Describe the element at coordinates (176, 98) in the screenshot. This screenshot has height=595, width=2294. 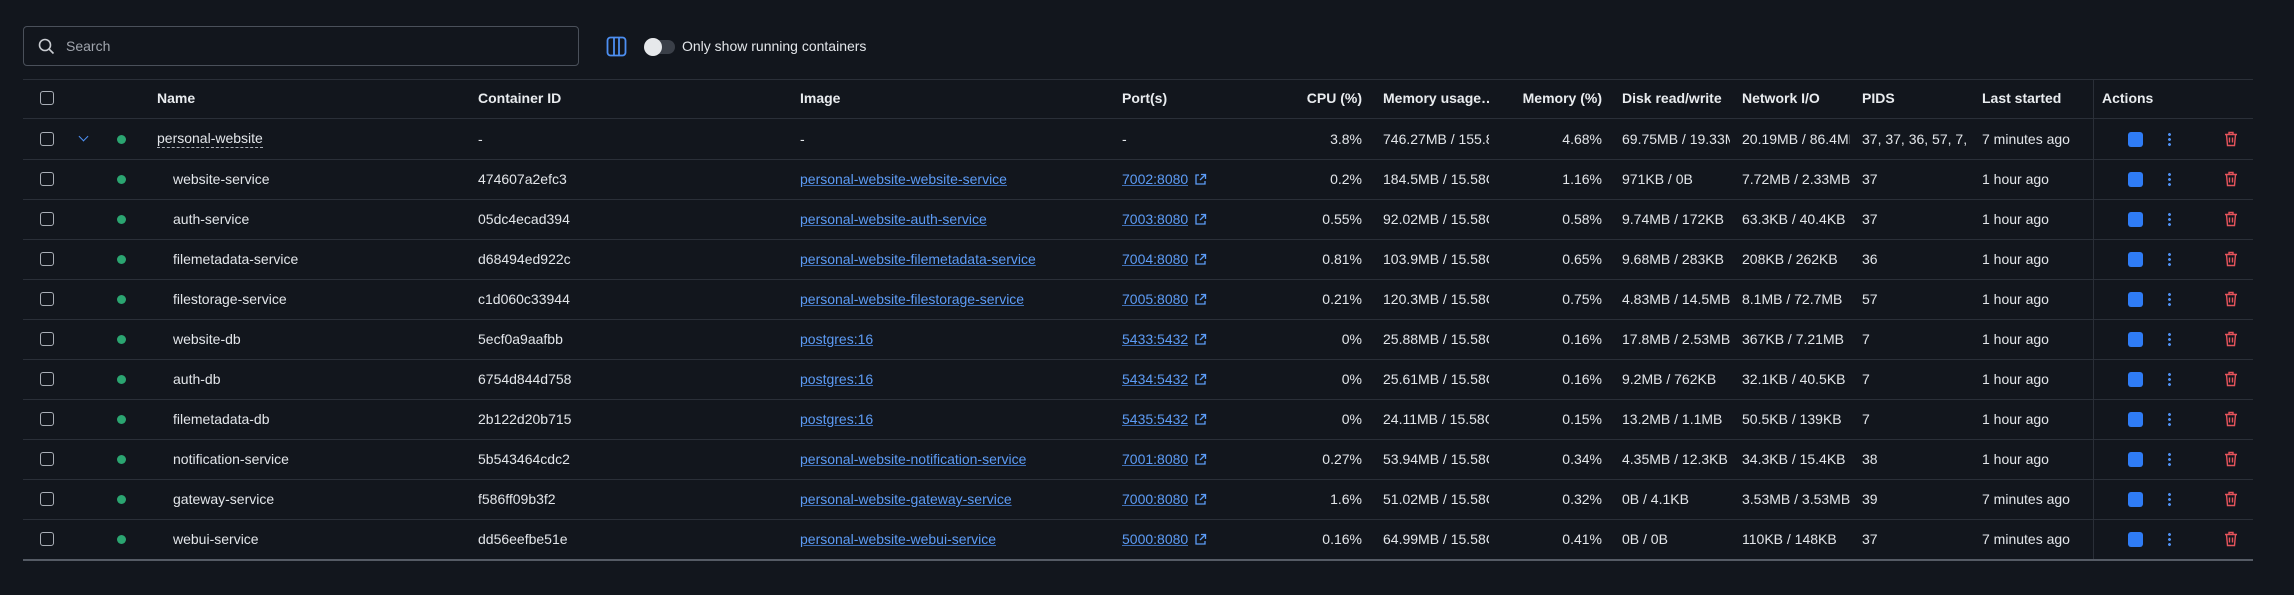
I see `column-header: Name` at that location.